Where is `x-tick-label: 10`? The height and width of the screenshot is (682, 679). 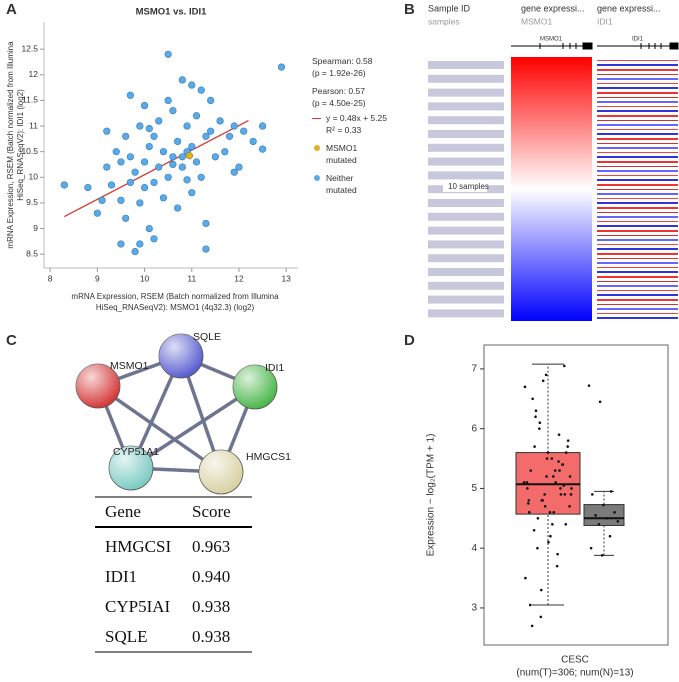 x-tick-label: 10 is located at coordinates (145, 278).